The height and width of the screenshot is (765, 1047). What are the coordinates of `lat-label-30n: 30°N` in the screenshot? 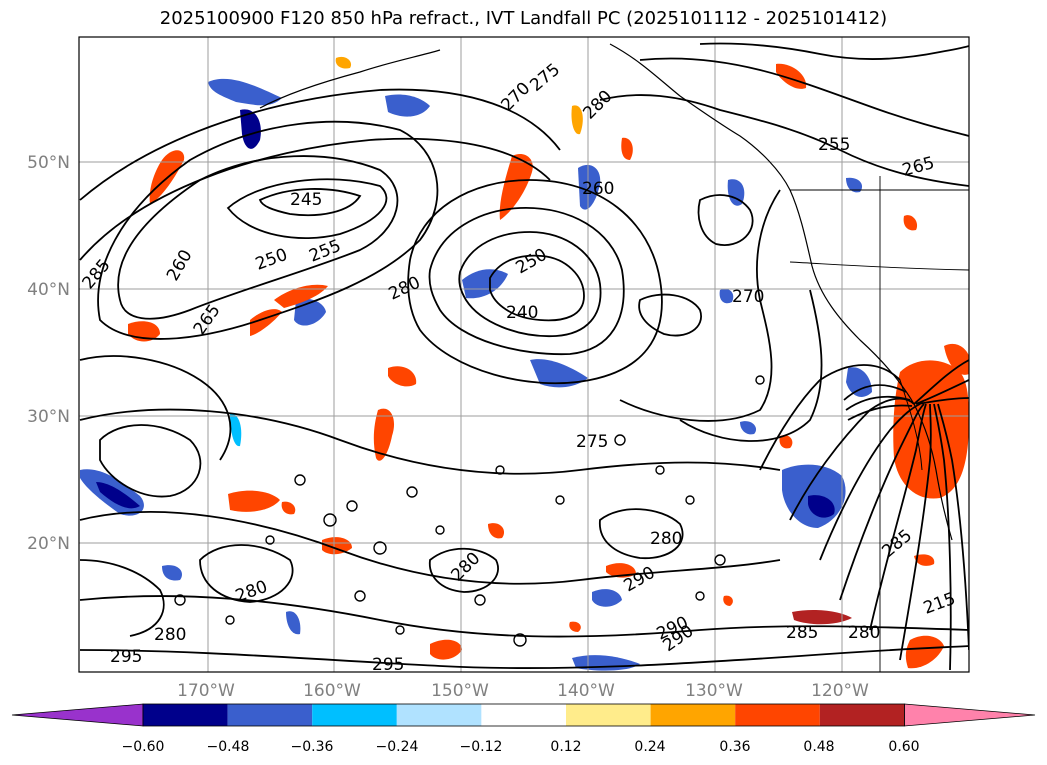 It's located at (48, 417).